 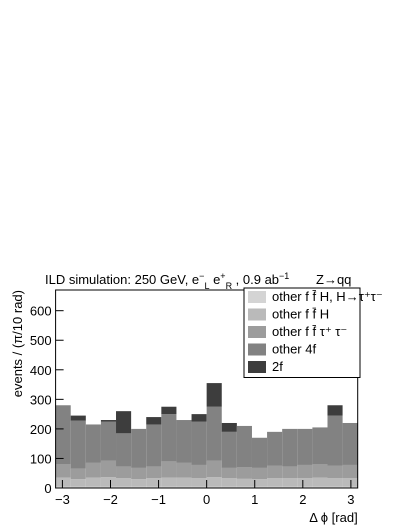 What do you see at coordinates (41, 399) in the screenshot?
I see `y-tick-label: 300` at bounding box center [41, 399].